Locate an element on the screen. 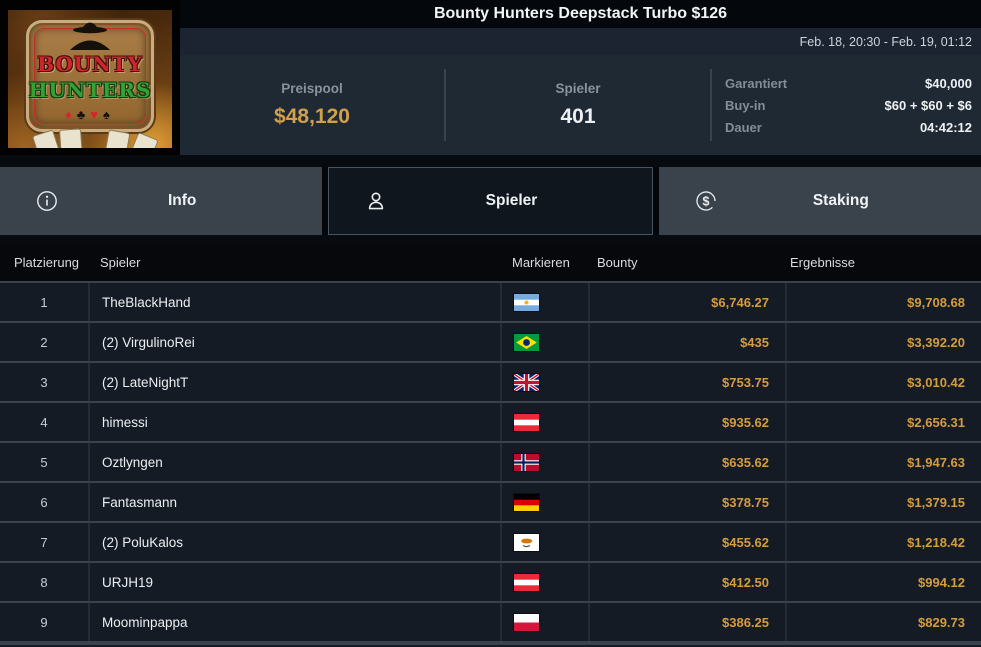 The height and width of the screenshot is (647, 981). table-row: 5 Oztlyngen $635.62 $1,947.63 is located at coordinates (490, 463).